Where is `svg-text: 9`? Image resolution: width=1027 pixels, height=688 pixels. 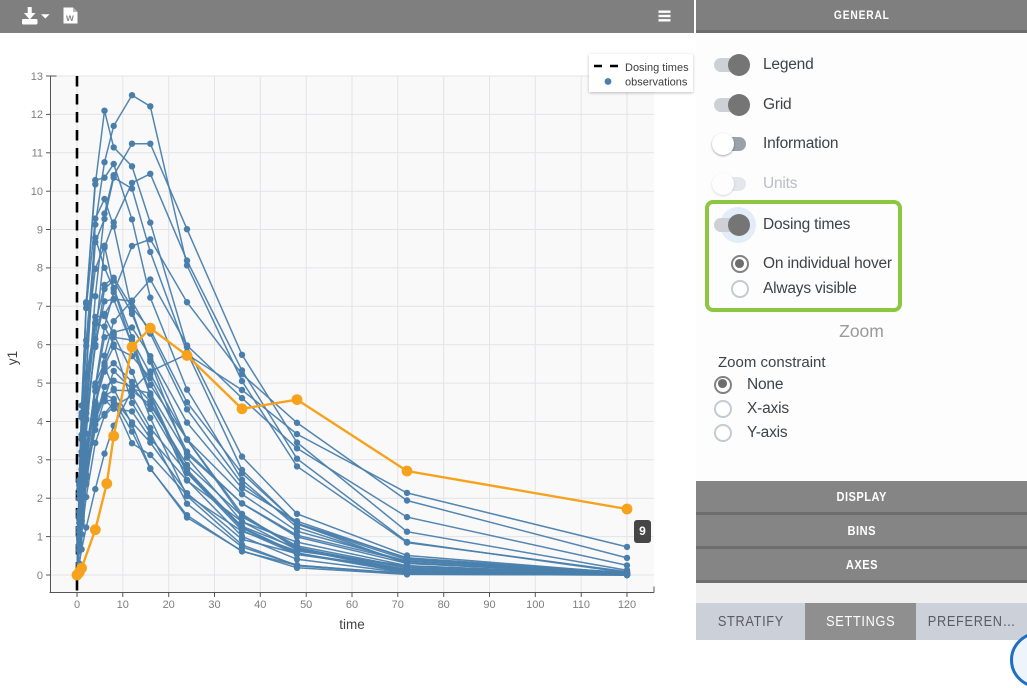
svg-text: 9 is located at coordinates (40, 230).